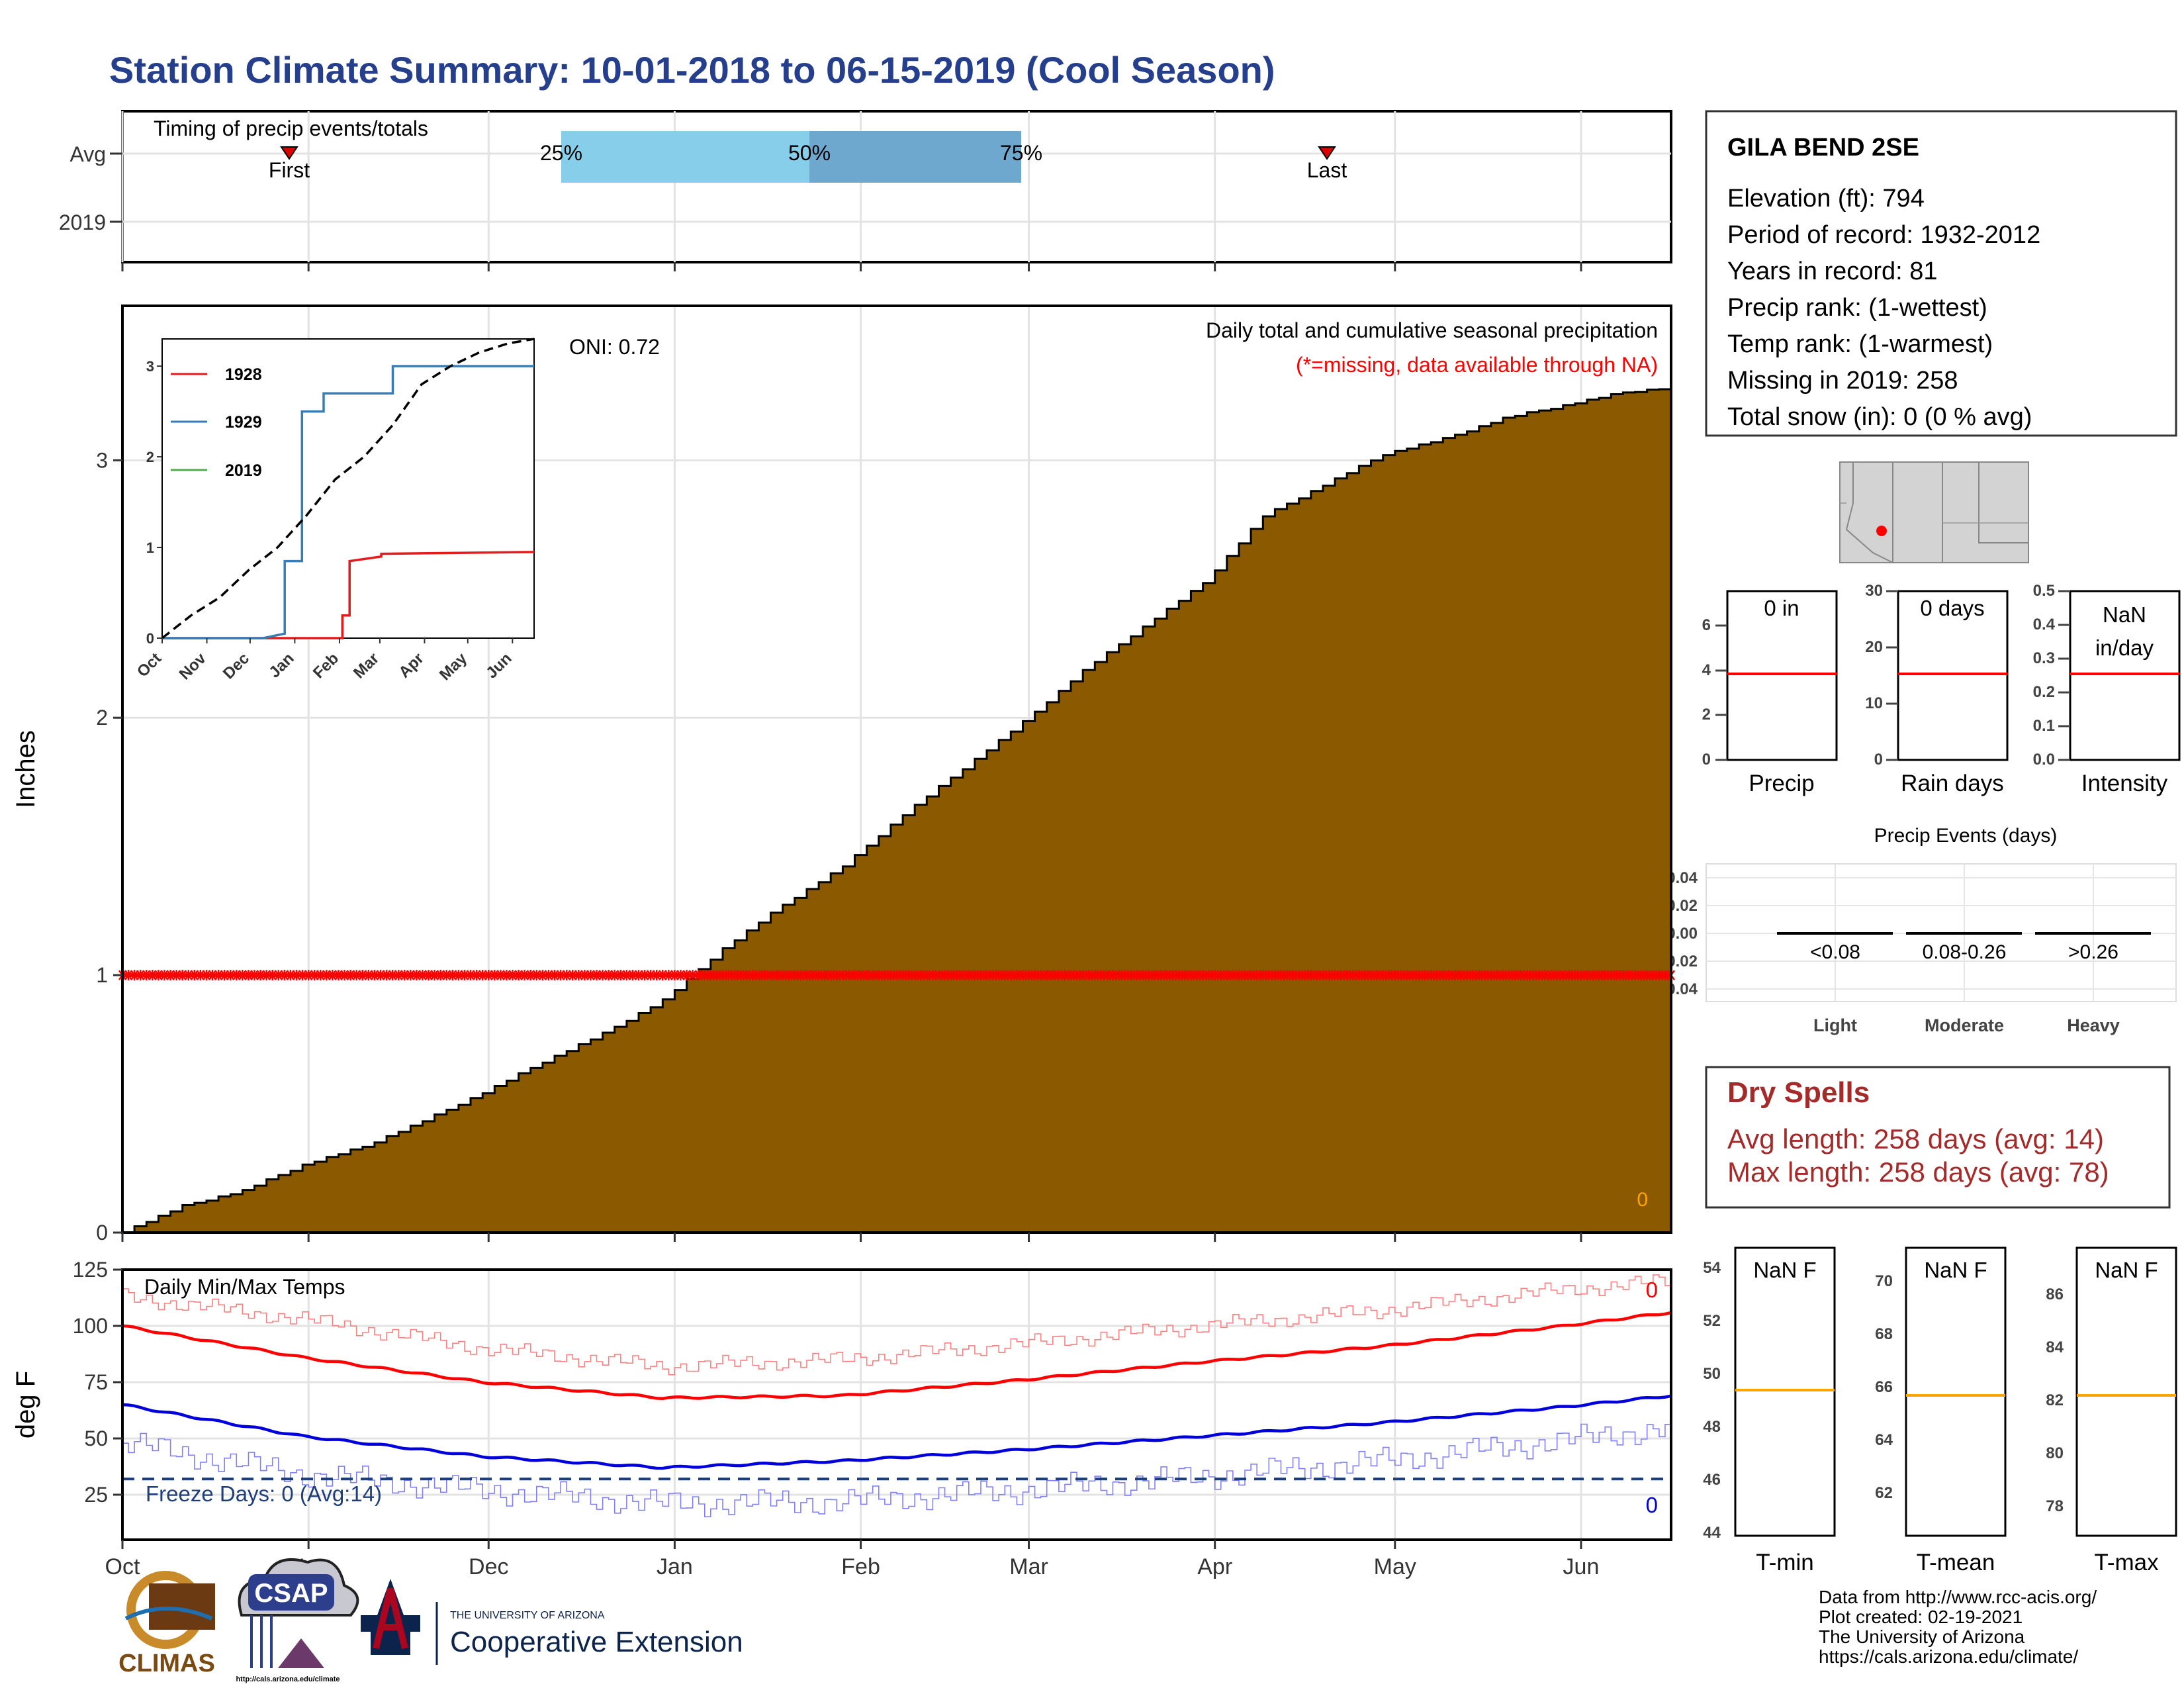 This screenshot has height=1688, width=2184. What do you see at coordinates (1021, 153) in the screenshot?
I see `q75-label: 75%` at bounding box center [1021, 153].